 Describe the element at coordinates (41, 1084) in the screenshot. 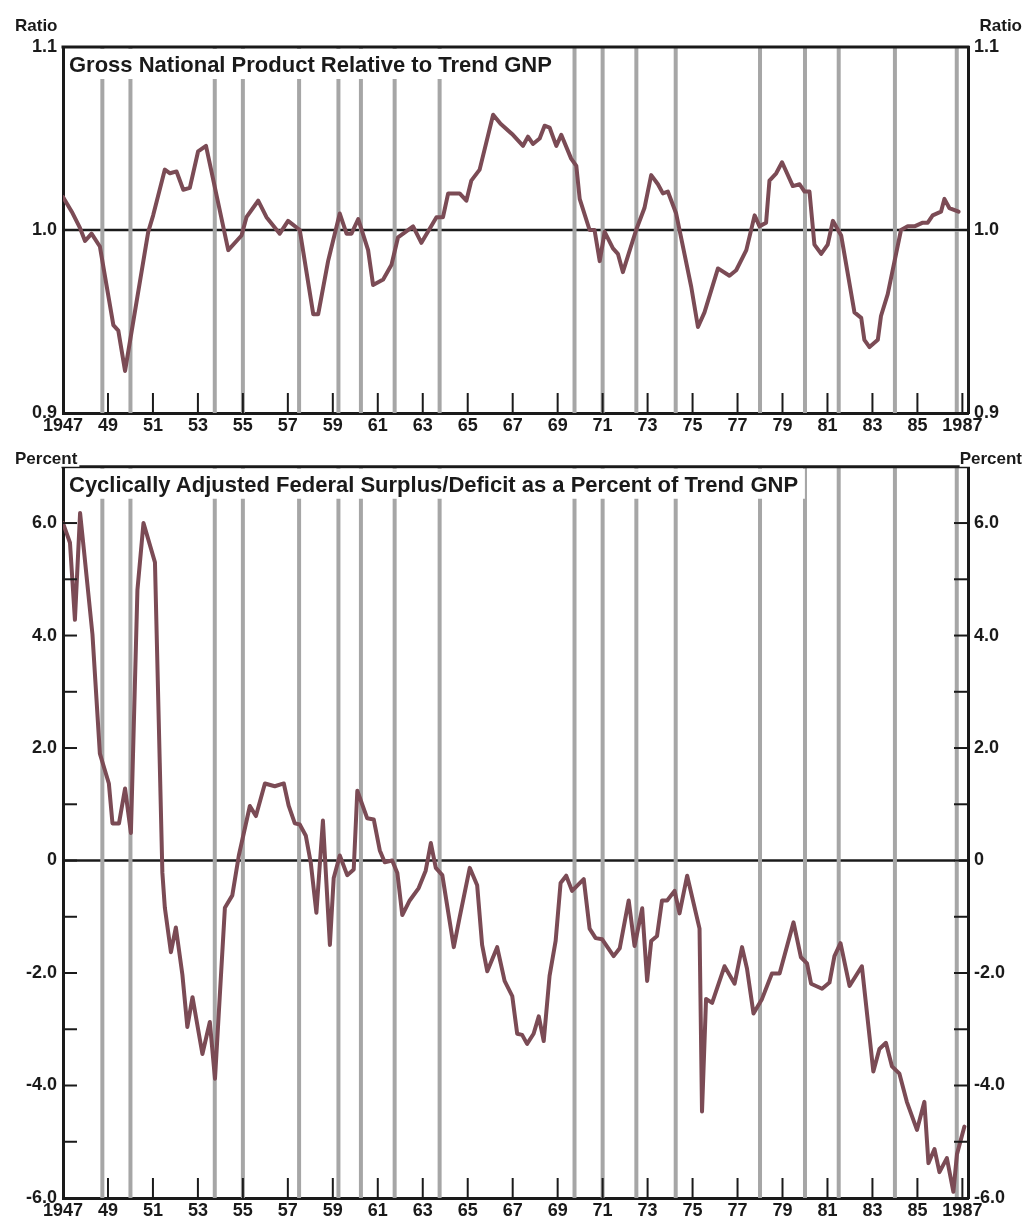

I see `y-tick-label: -4.0` at that location.